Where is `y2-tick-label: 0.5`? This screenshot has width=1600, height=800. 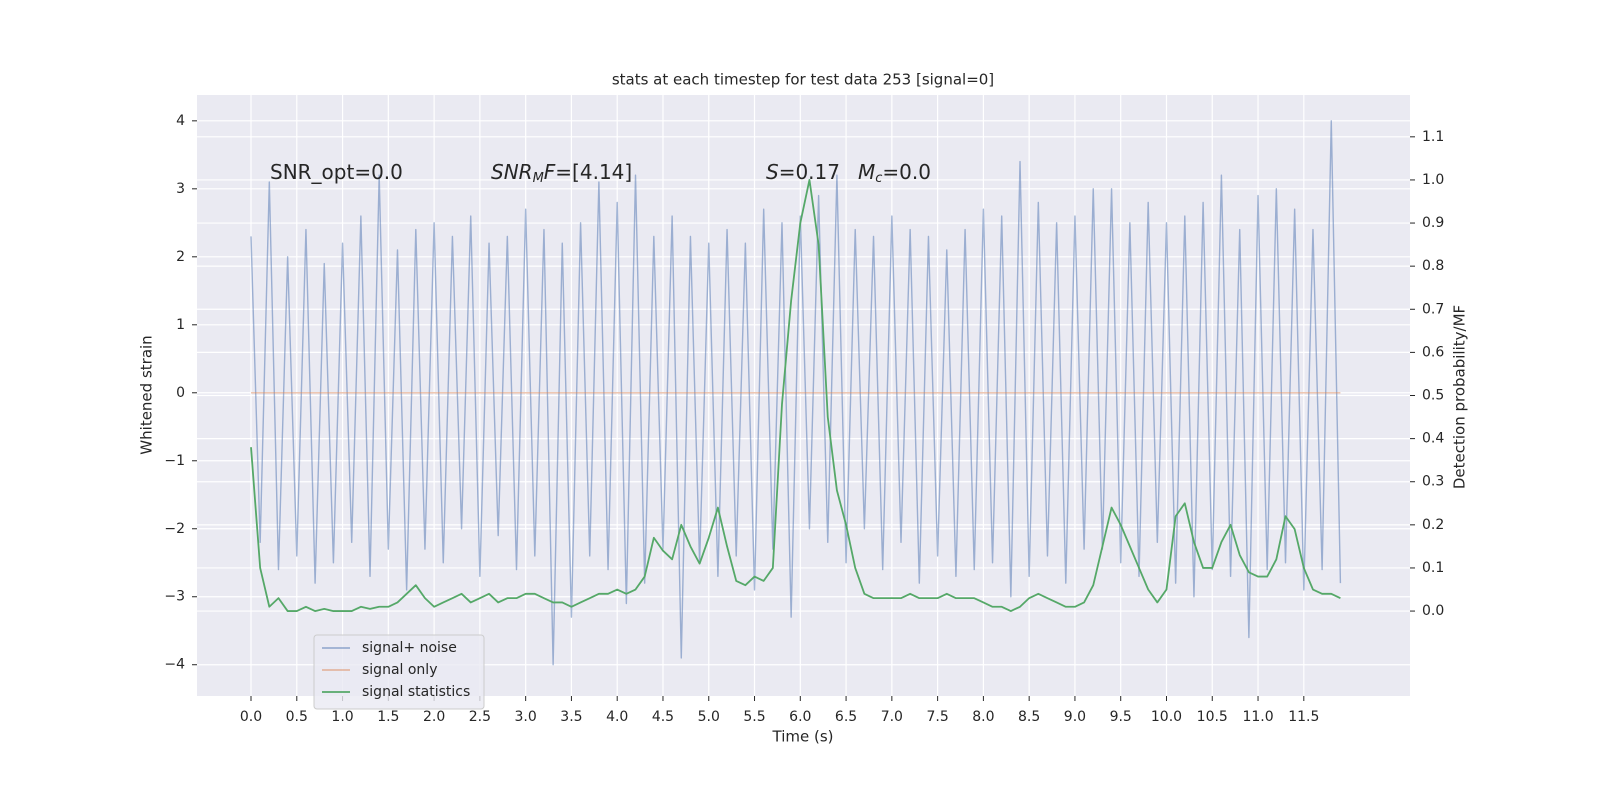
y2-tick-label: 0.5 is located at coordinates (1433, 396).